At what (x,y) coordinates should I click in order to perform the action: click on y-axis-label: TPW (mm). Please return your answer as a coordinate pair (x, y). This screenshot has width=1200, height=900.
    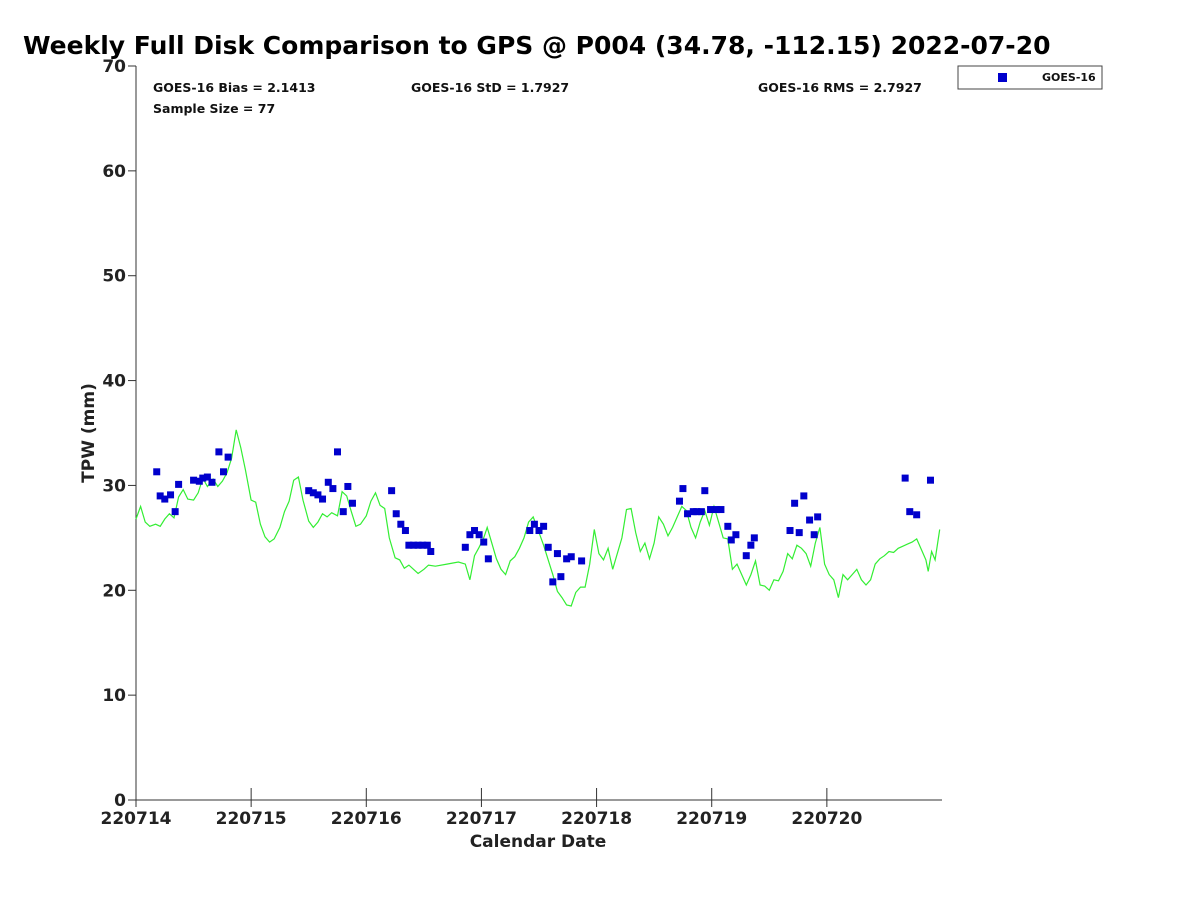
    Looking at the image, I should click on (89, 433).